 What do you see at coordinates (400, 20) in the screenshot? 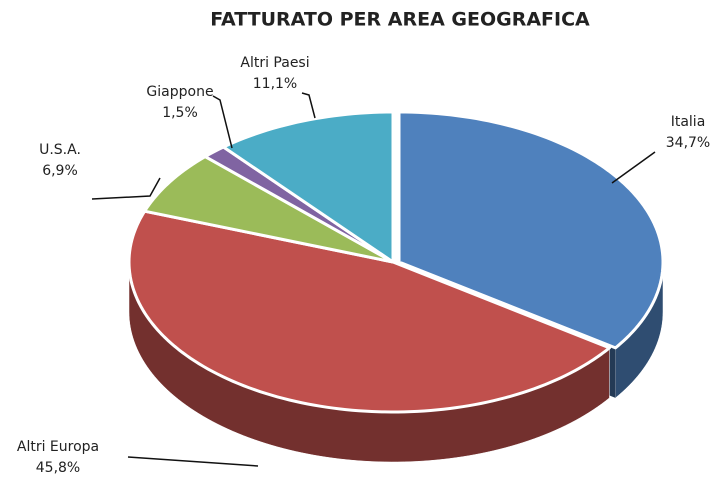
I see `chart-title: FATTURATO PER AREA GEOGRAFICA` at bounding box center [400, 20].